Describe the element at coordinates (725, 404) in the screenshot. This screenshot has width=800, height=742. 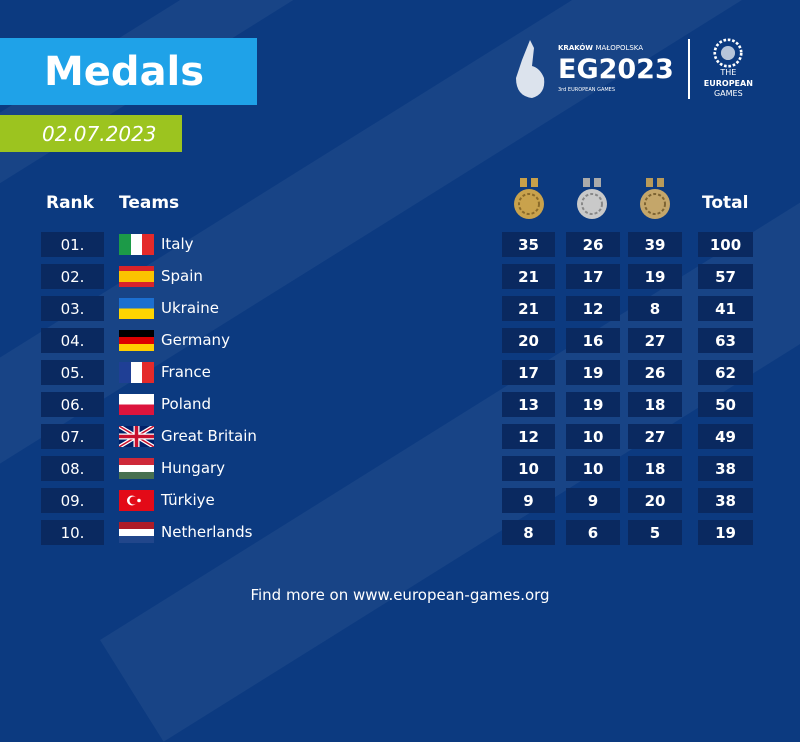
I see `total-cell: 50` at that location.